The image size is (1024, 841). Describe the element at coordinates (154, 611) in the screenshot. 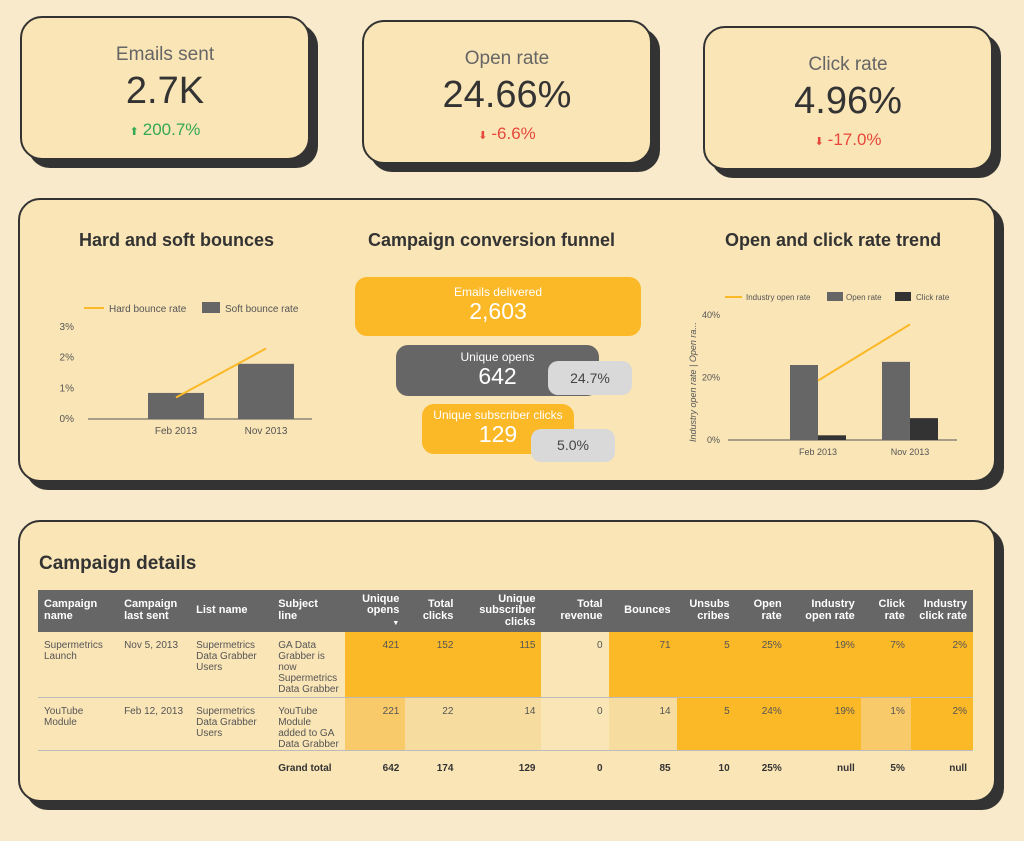

I see `col-header-last-sent: Campaign last sent` at that location.